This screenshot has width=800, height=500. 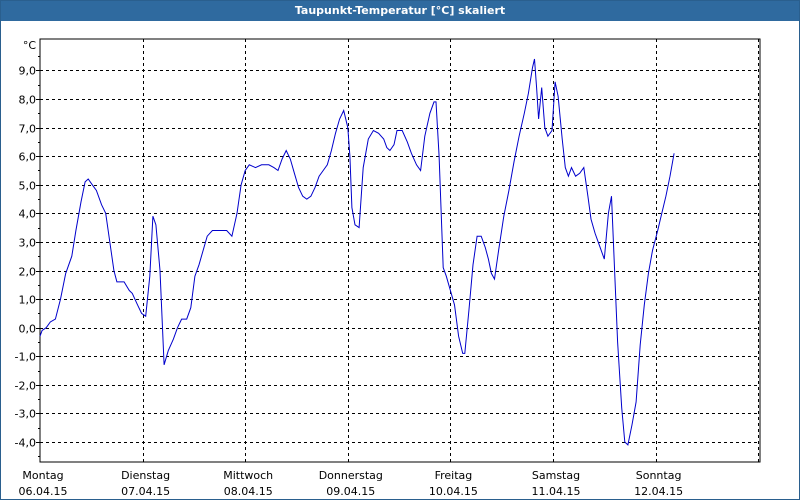 What do you see at coordinates (42, 475) in the screenshot?
I see `x-tick-day-label: Montag` at bounding box center [42, 475].